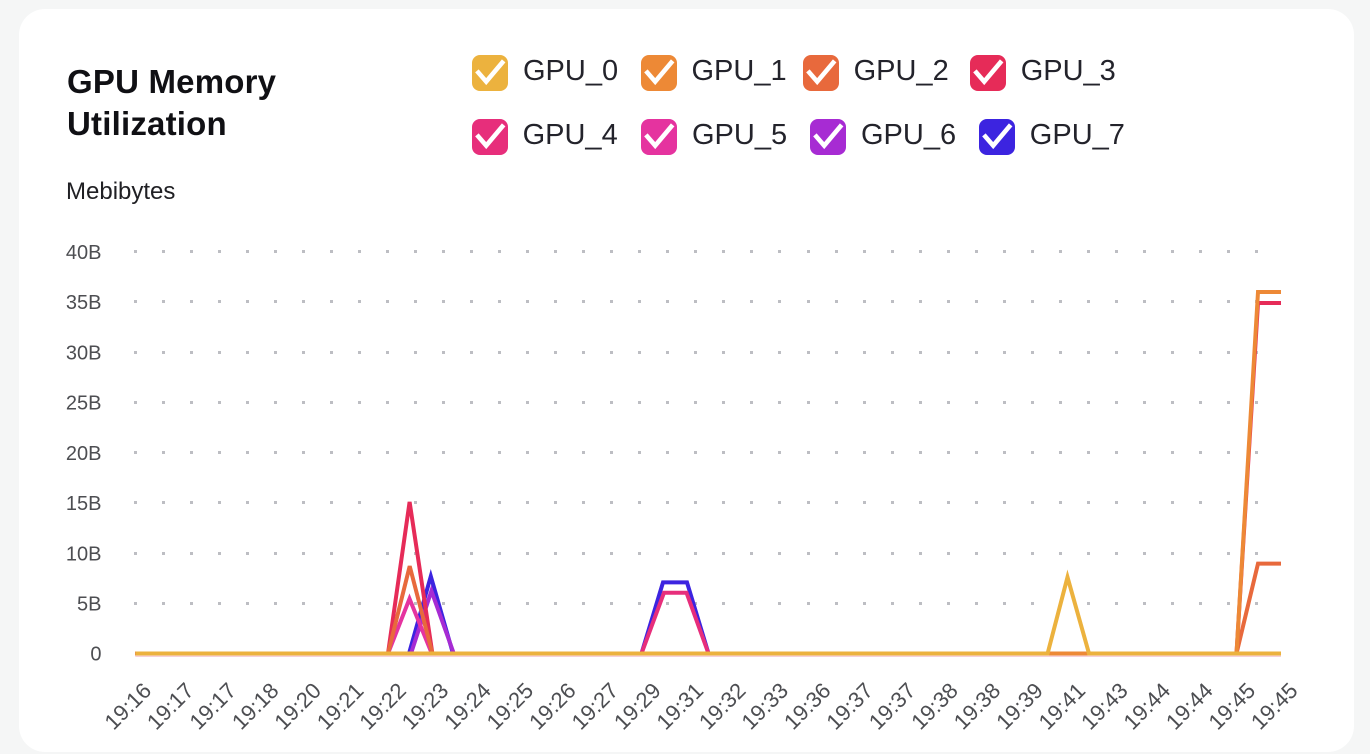  What do you see at coordinates (552, 706) in the screenshot?
I see `svg-text: 19:26` at bounding box center [552, 706].